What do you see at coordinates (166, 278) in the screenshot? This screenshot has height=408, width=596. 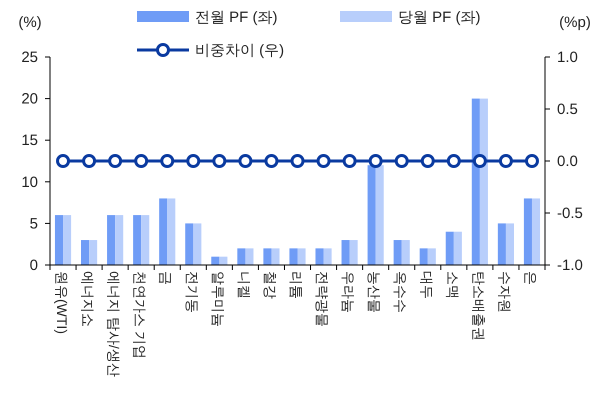 I see `x-tick-label: 금` at bounding box center [166, 278].